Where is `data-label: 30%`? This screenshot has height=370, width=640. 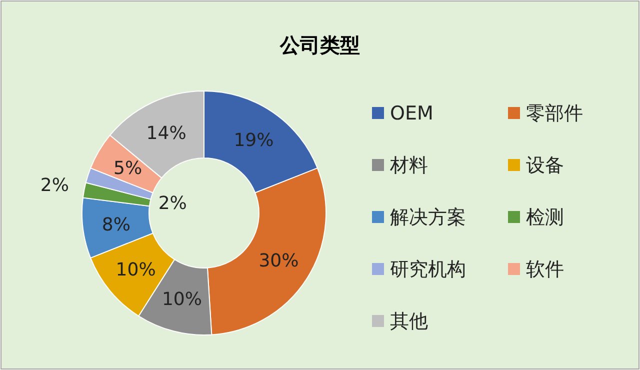
data-label: 30% is located at coordinates (278, 261).